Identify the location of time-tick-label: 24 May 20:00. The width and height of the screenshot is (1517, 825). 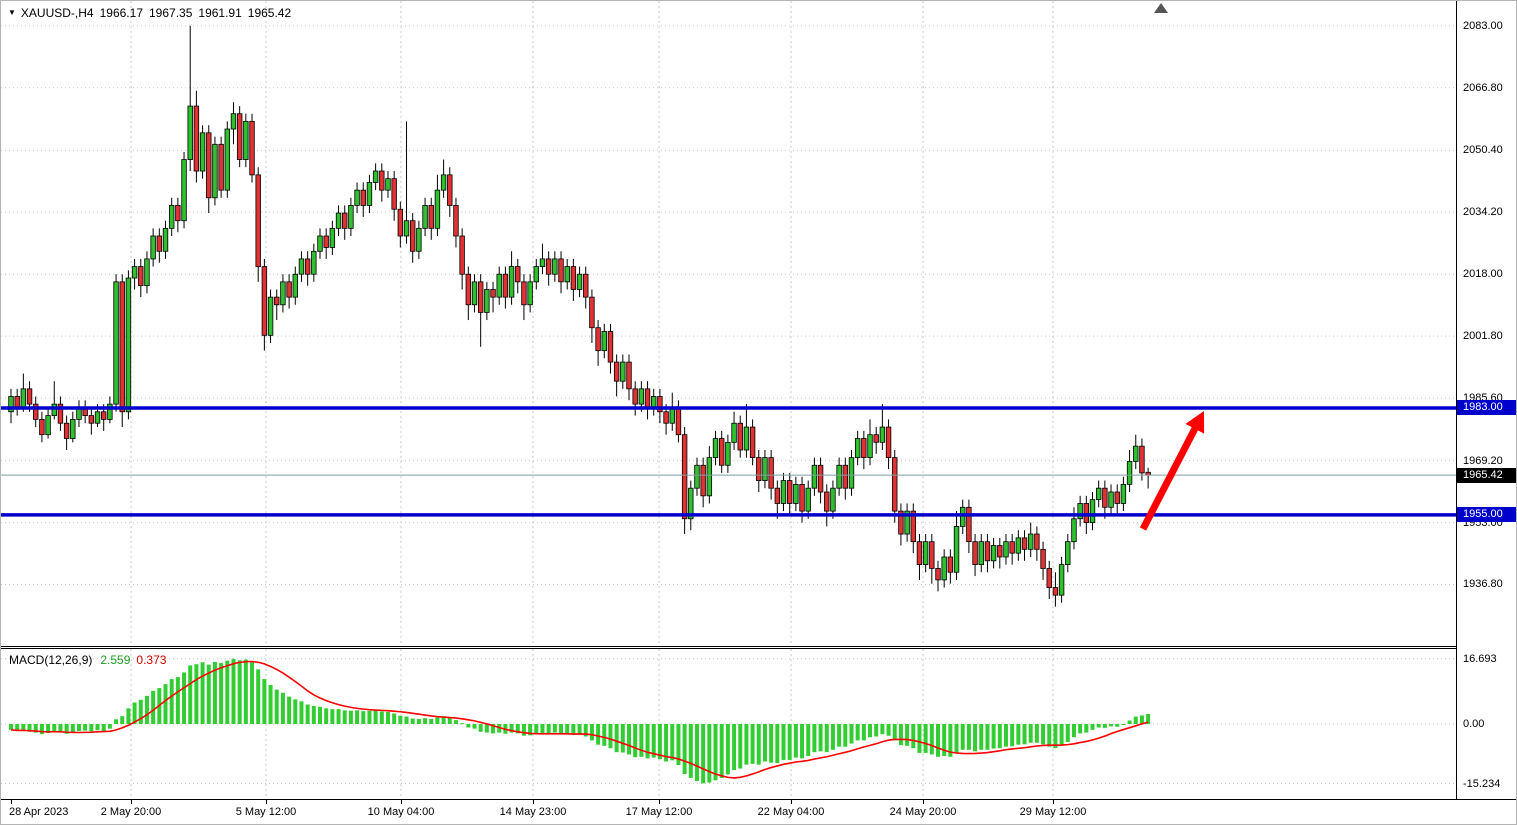
(923, 812).